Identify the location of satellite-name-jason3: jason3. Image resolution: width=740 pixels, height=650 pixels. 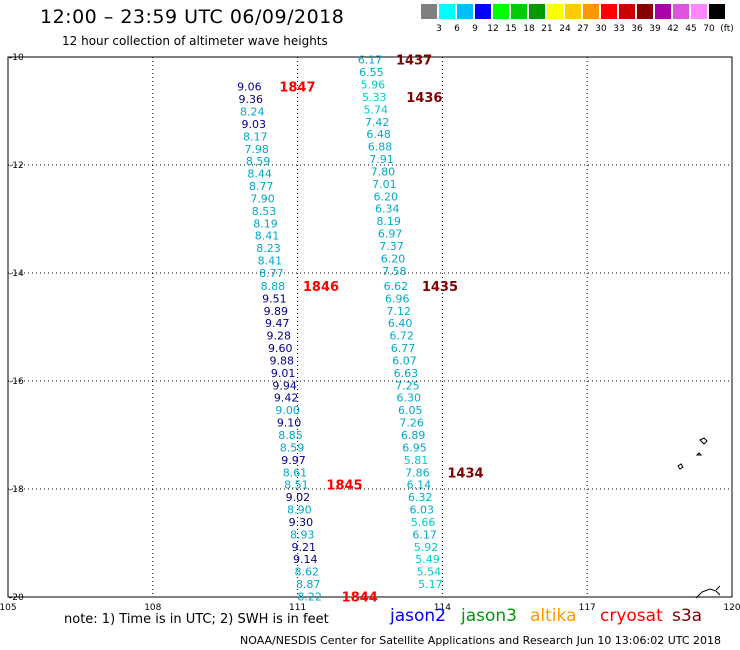
(489, 616).